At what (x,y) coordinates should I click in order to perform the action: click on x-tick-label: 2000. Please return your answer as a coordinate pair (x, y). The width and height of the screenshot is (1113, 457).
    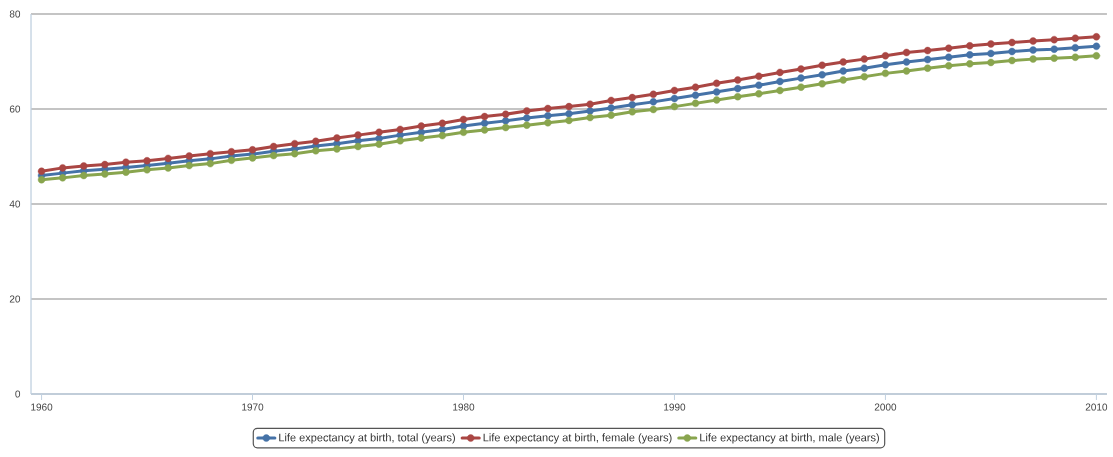
    Looking at the image, I should click on (885, 407).